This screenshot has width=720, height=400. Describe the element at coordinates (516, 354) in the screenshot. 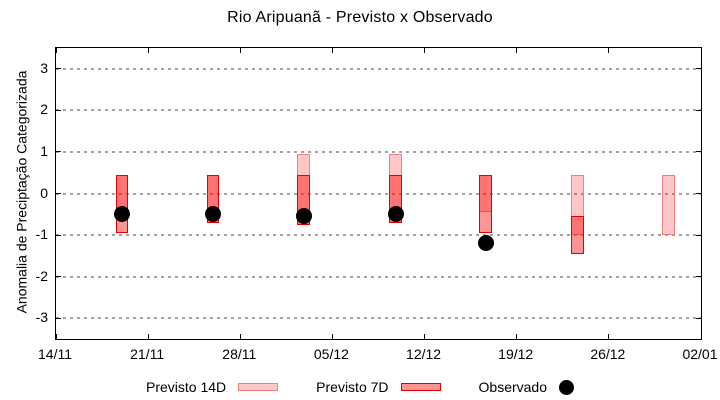

I see `x-tick-label: 19/12` at that location.